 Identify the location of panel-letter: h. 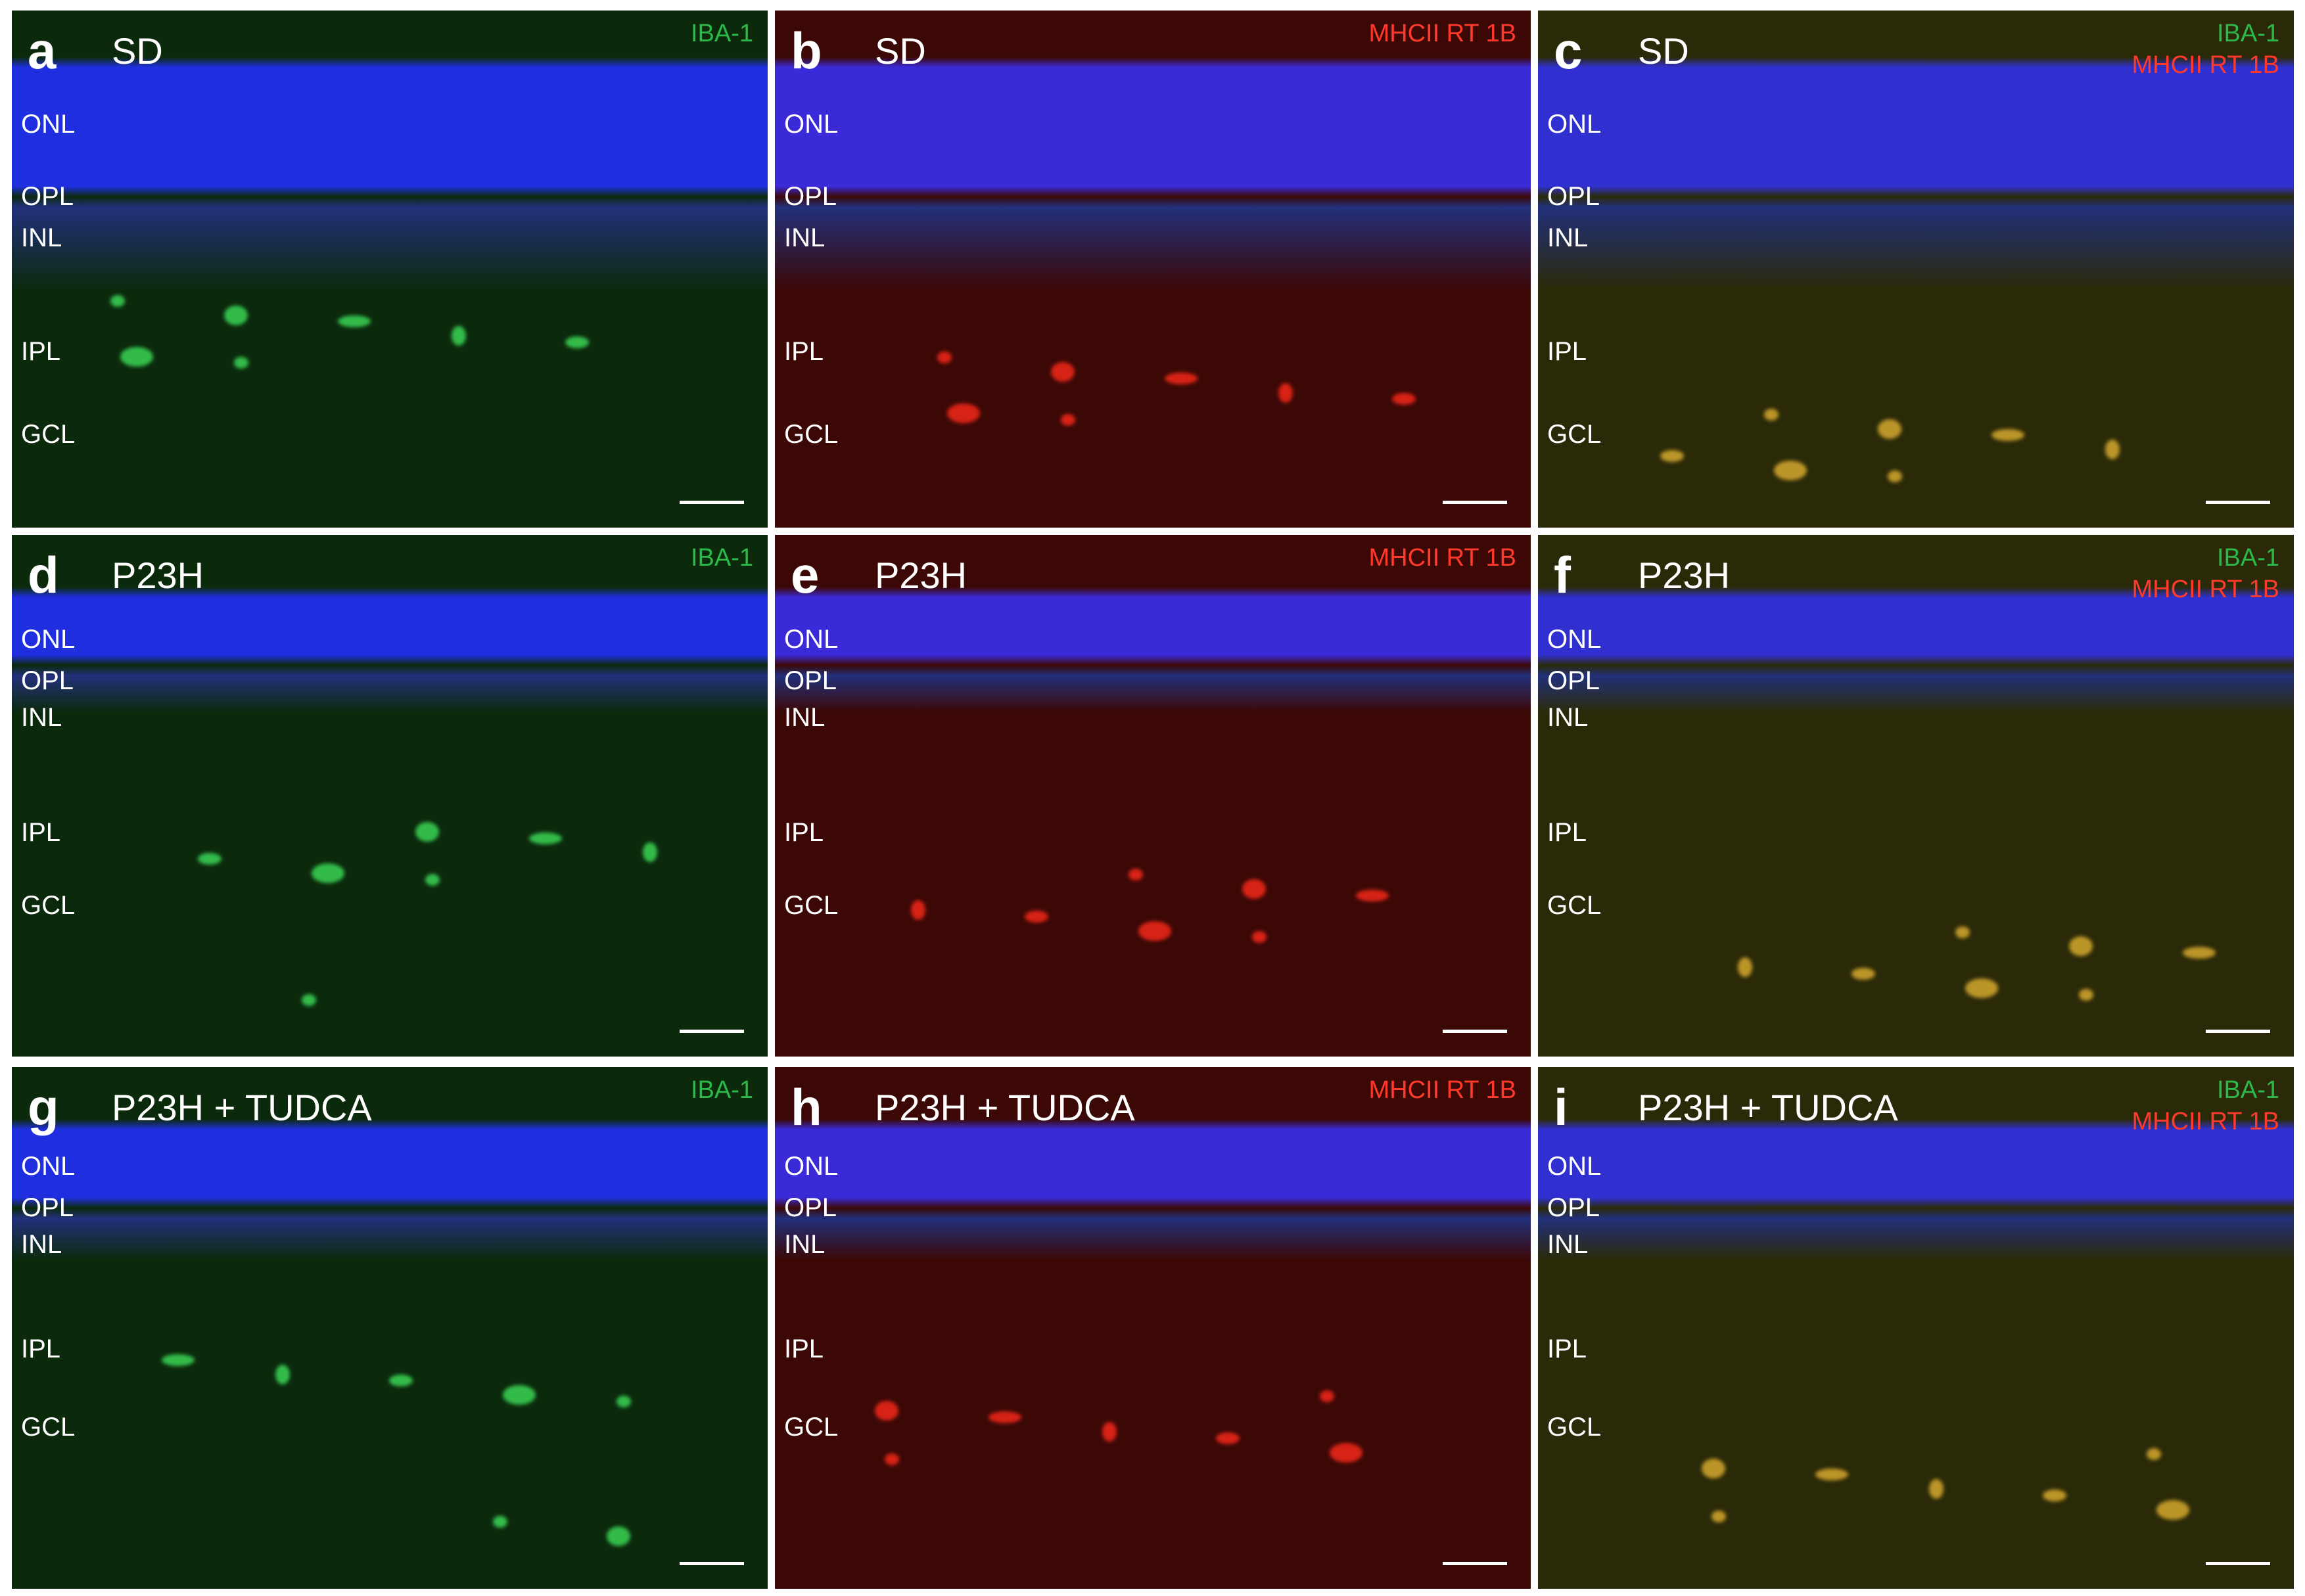
(806, 1107).